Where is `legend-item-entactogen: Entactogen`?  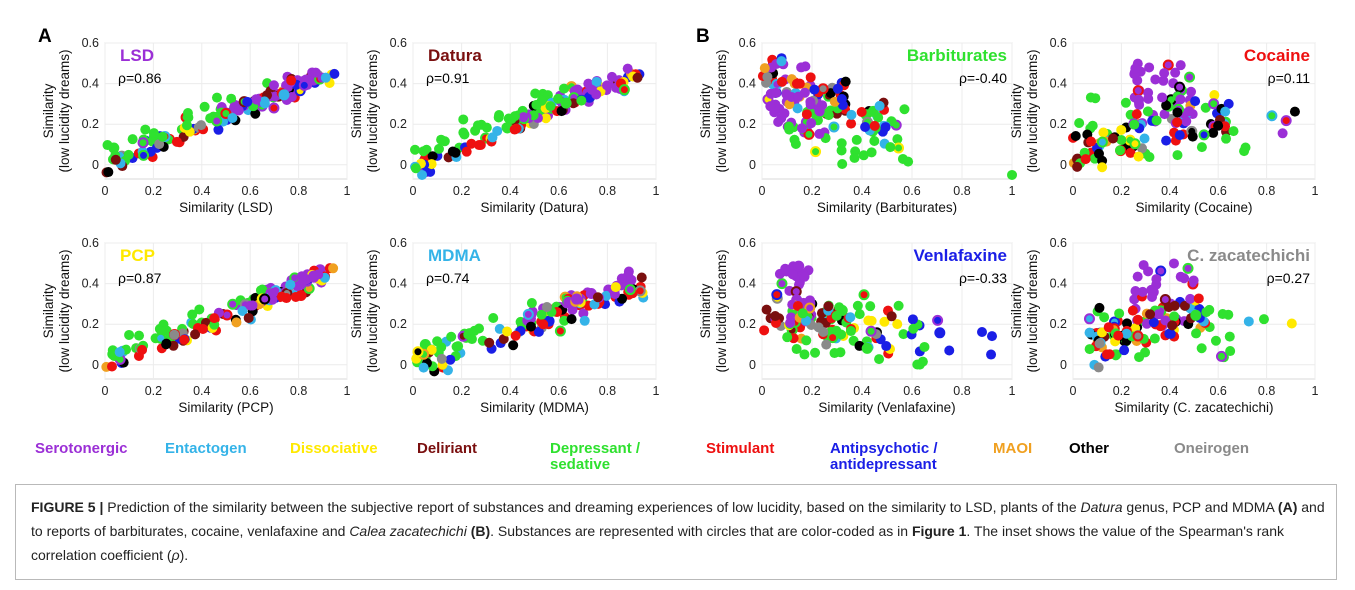 legend-item-entactogen: Entactogen is located at coordinates (206, 448).